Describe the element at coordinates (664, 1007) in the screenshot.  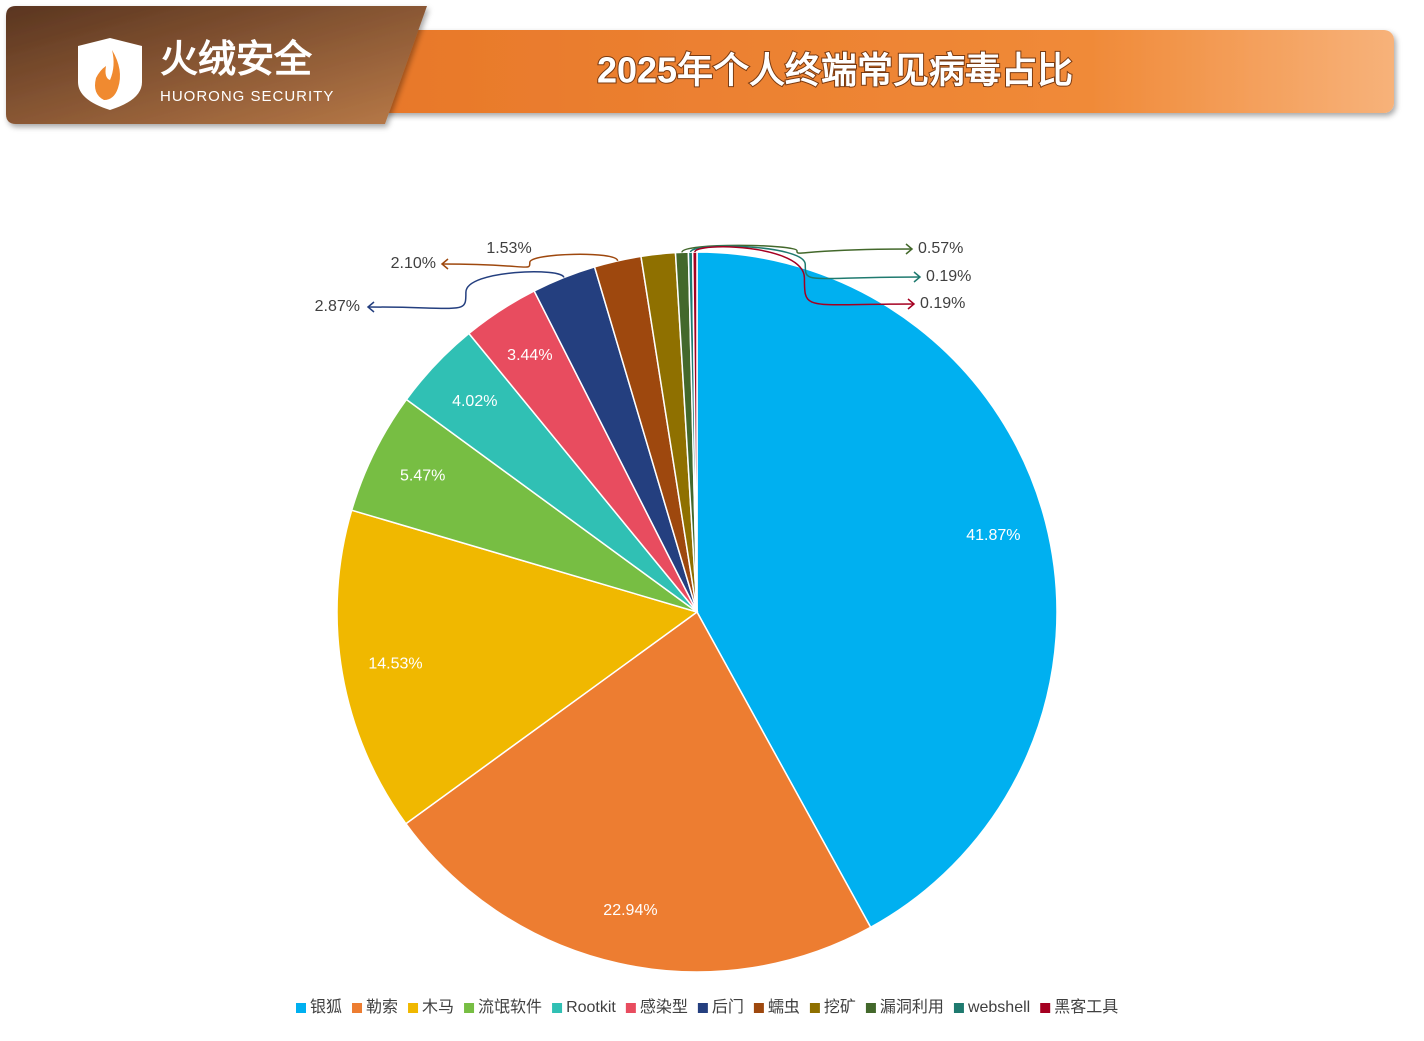
I see `legend-label: 感染型` at that location.